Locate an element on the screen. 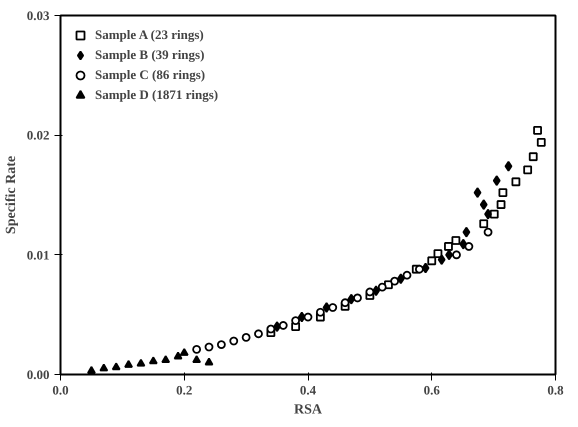 The height and width of the screenshot is (427, 578). y-tick-label: 0.02 is located at coordinates (38, 135).